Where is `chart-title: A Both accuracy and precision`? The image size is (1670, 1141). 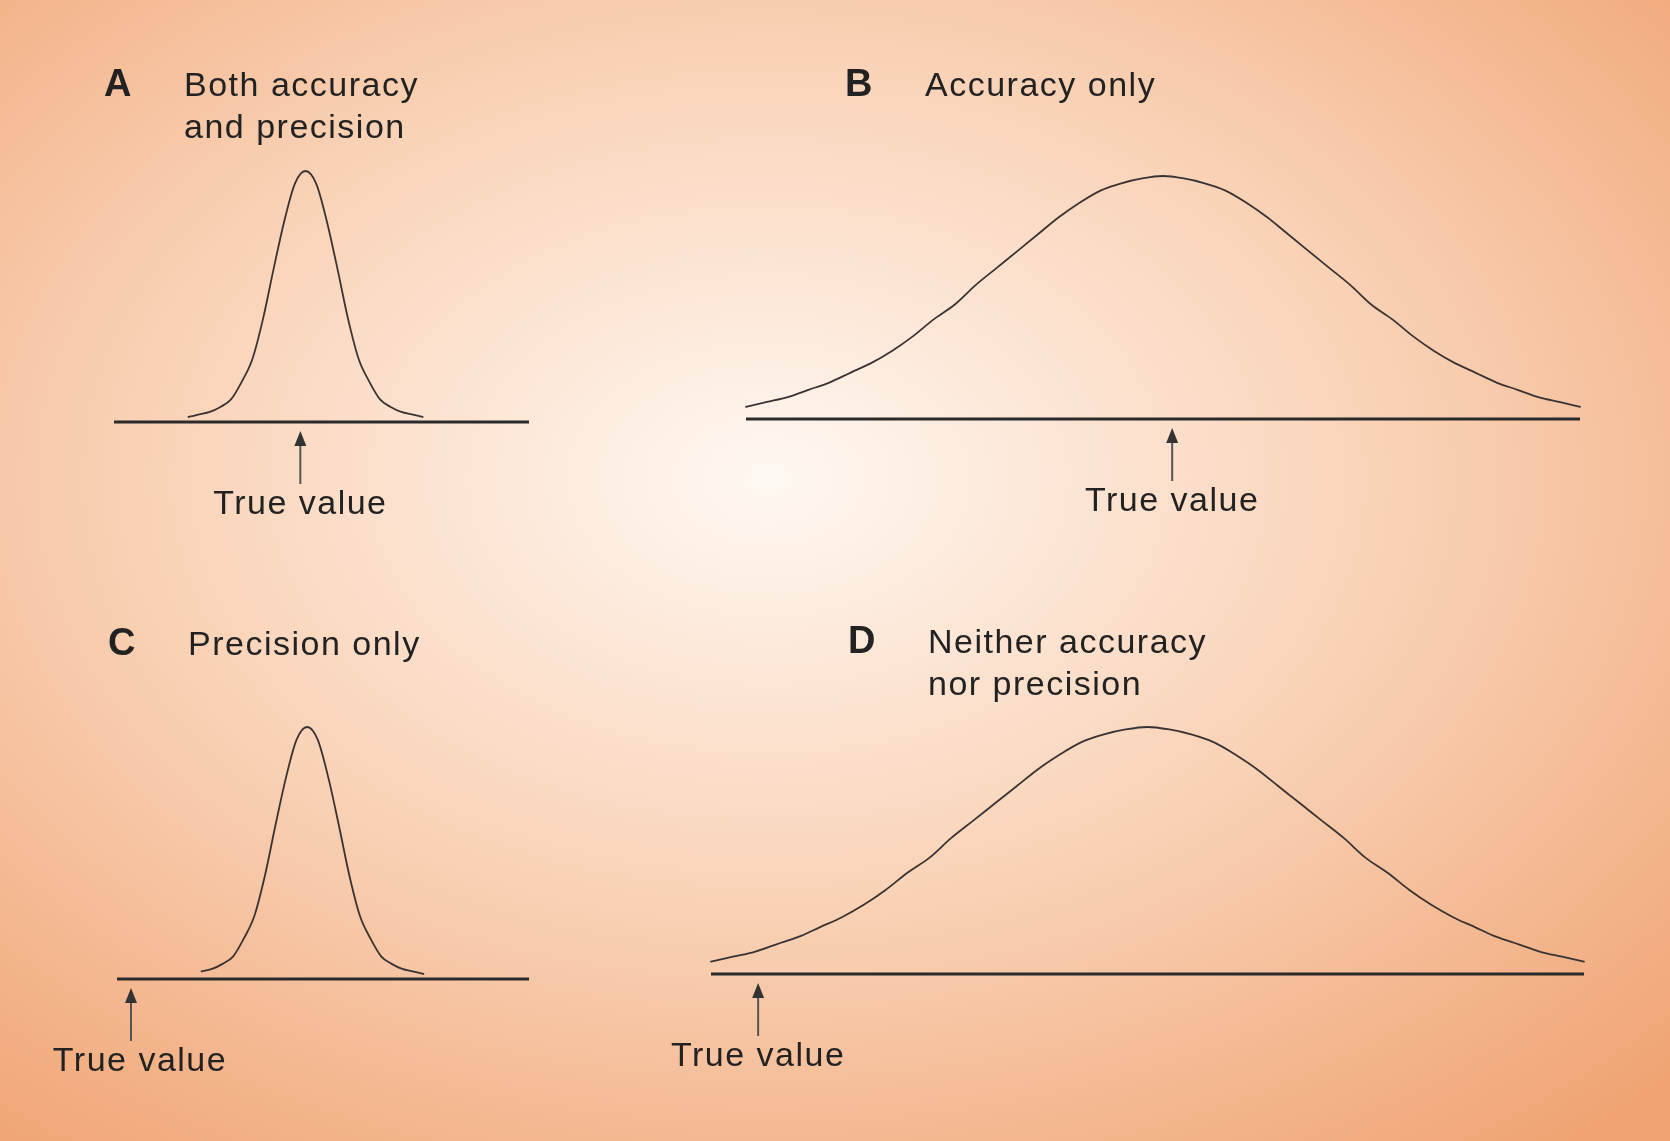 chart-title: A Both accuracy and precision is located at coordinates (261, 103).